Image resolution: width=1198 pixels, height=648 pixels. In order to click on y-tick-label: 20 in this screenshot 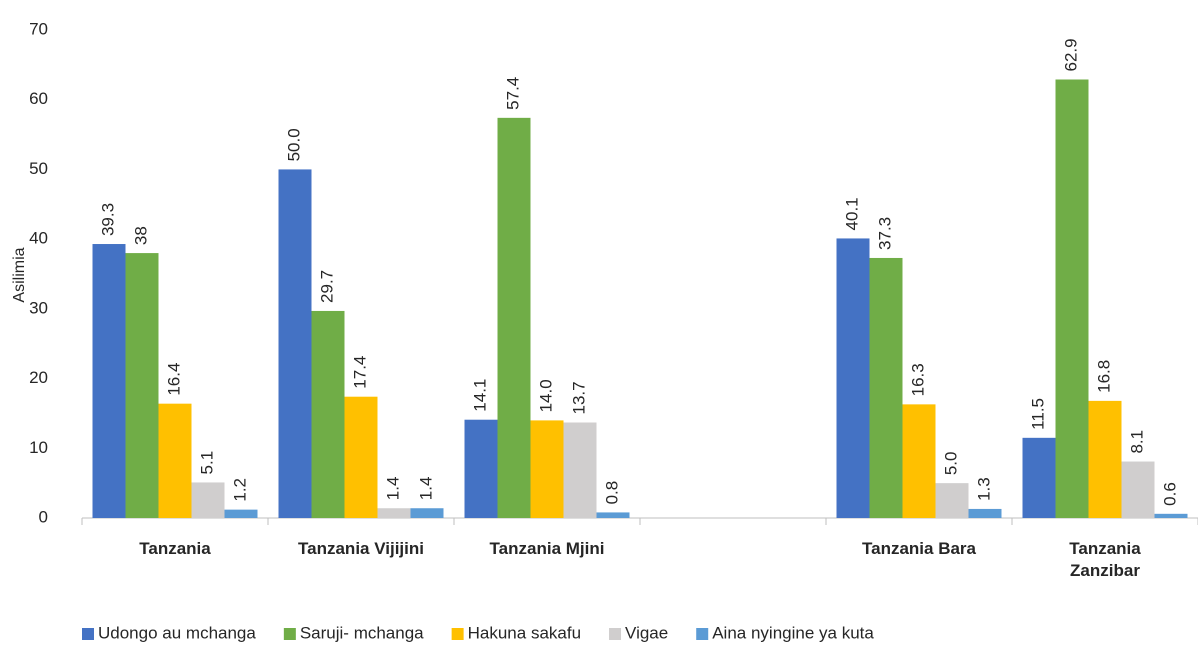, I will do `click(38, 377)`.